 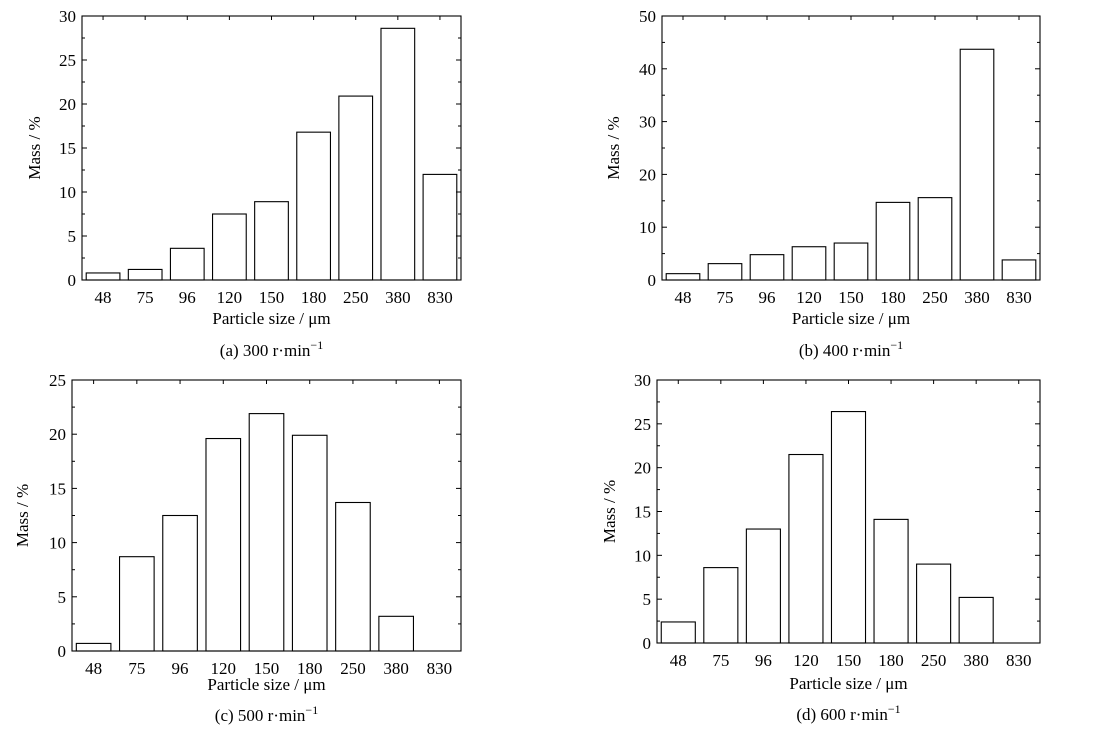 What do you see at coordinates (647, 16) in the screenshot?
I see `y-tick-label: 50` at bounding box center [647, 16].